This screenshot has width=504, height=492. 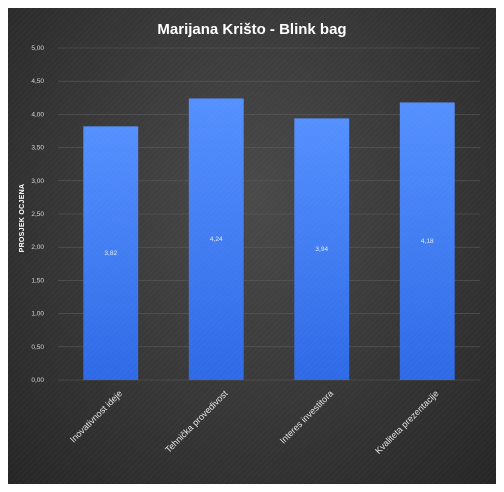 I want to click on x-tick-label: Inovativnost ideje, so click(x=96, y=416).